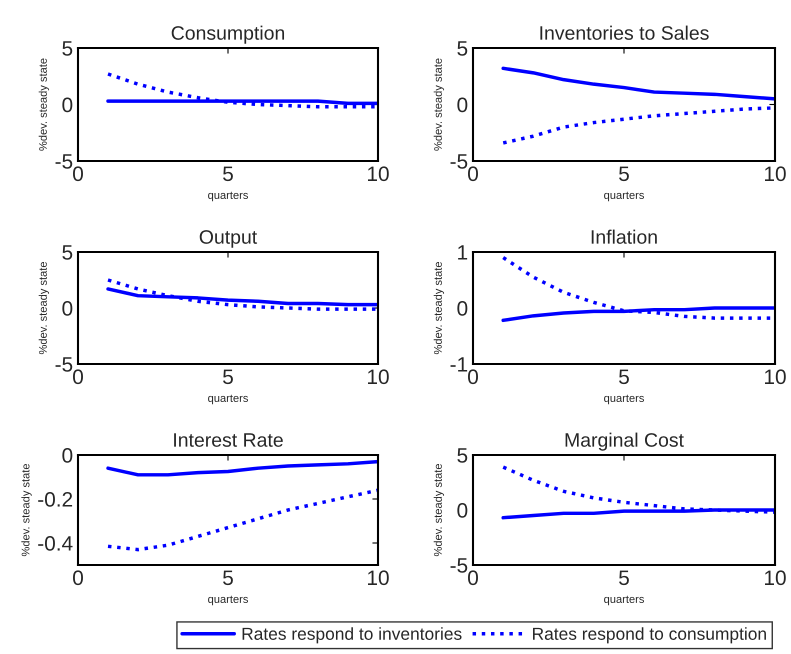 The height and width of the screenshot is (654, 791). Describe the element at coordinates (624, 33) in the screenshot. I see `chart-title: Inventories to Sales` at that location.